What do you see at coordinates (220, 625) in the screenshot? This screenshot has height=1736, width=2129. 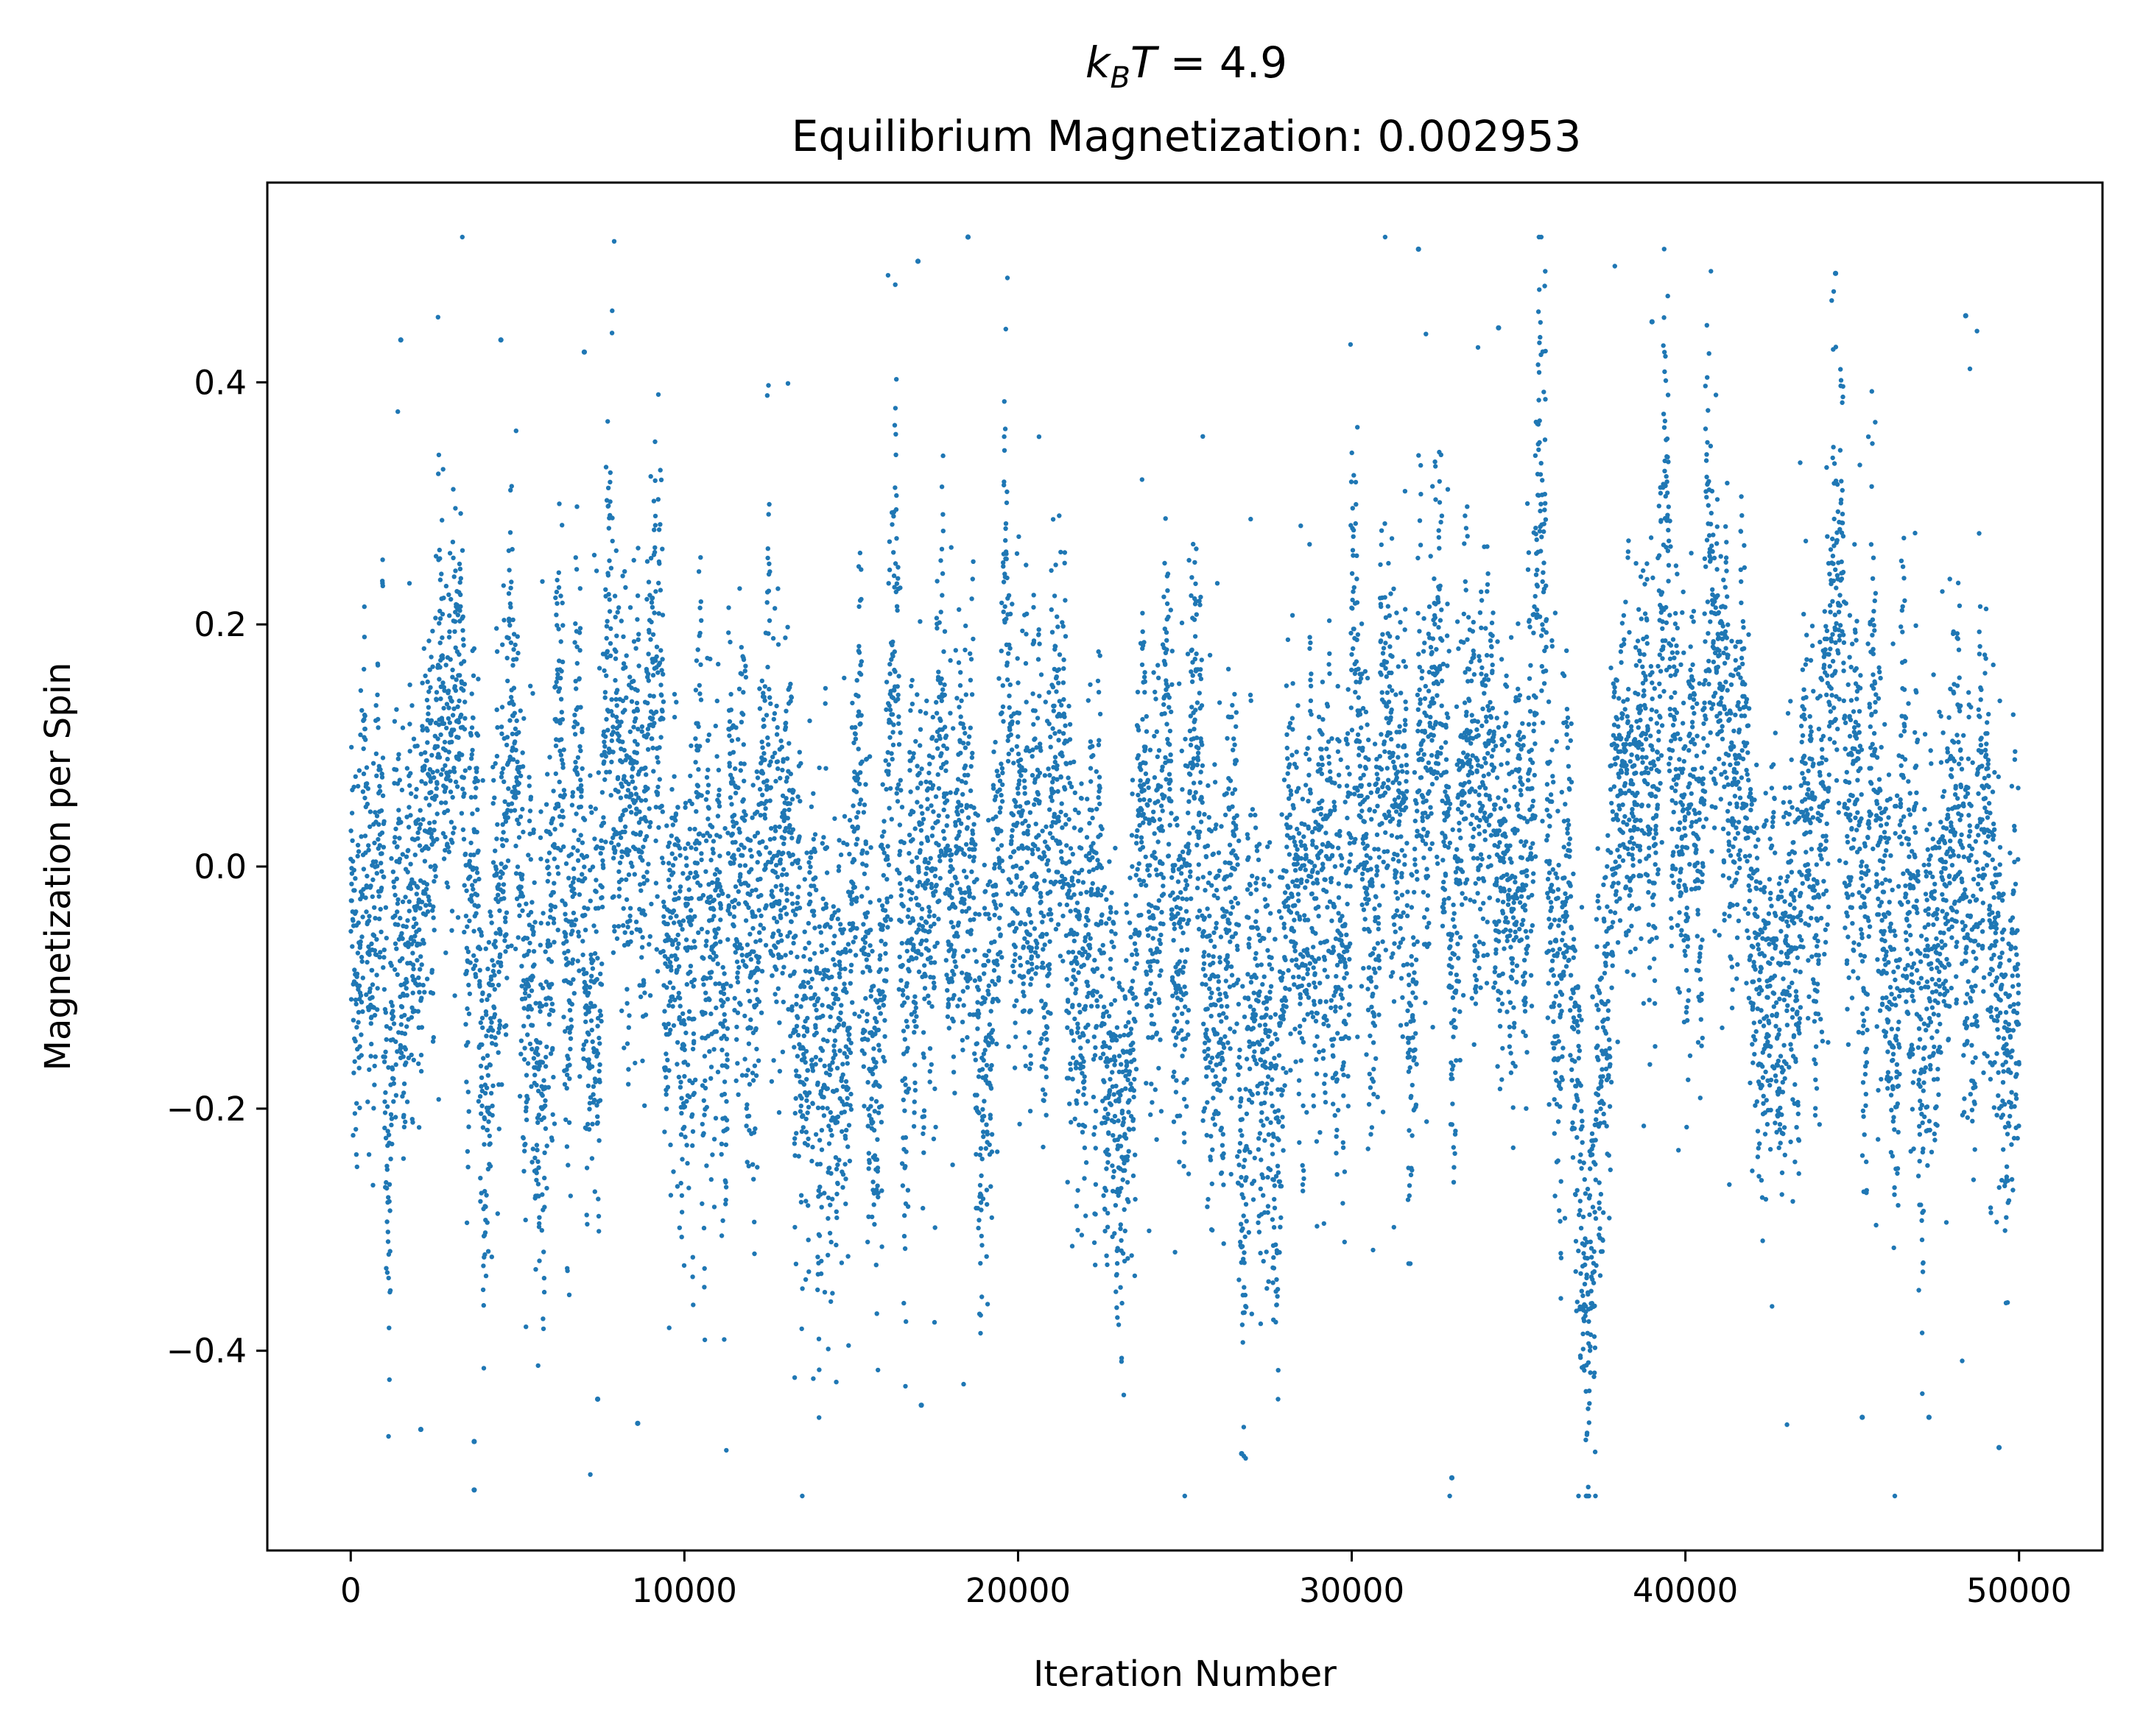 I see `y-tick-label: 0.2` at bounding box center [220, 625].